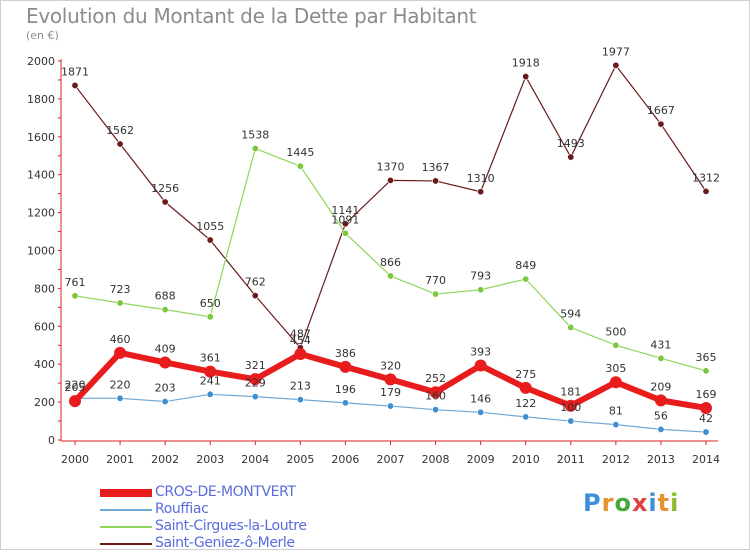 This screenshot has height=552, width=750. Describe the element at coordinates (41, 61) in the screenshot. I see `y-tick-label: 2000` at that location.